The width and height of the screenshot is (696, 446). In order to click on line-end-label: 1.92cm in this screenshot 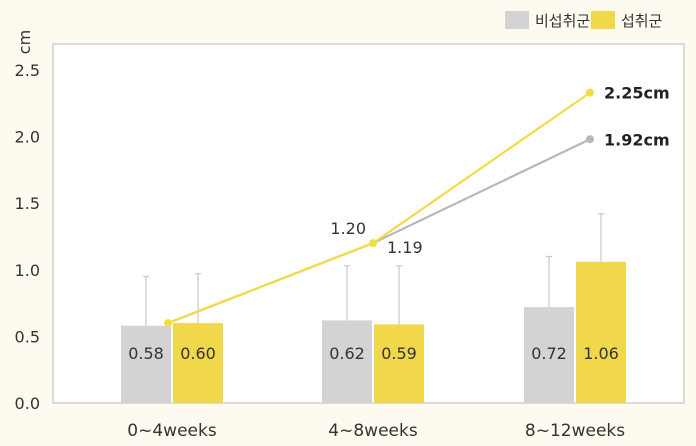, I will do `click(637, 139)`.